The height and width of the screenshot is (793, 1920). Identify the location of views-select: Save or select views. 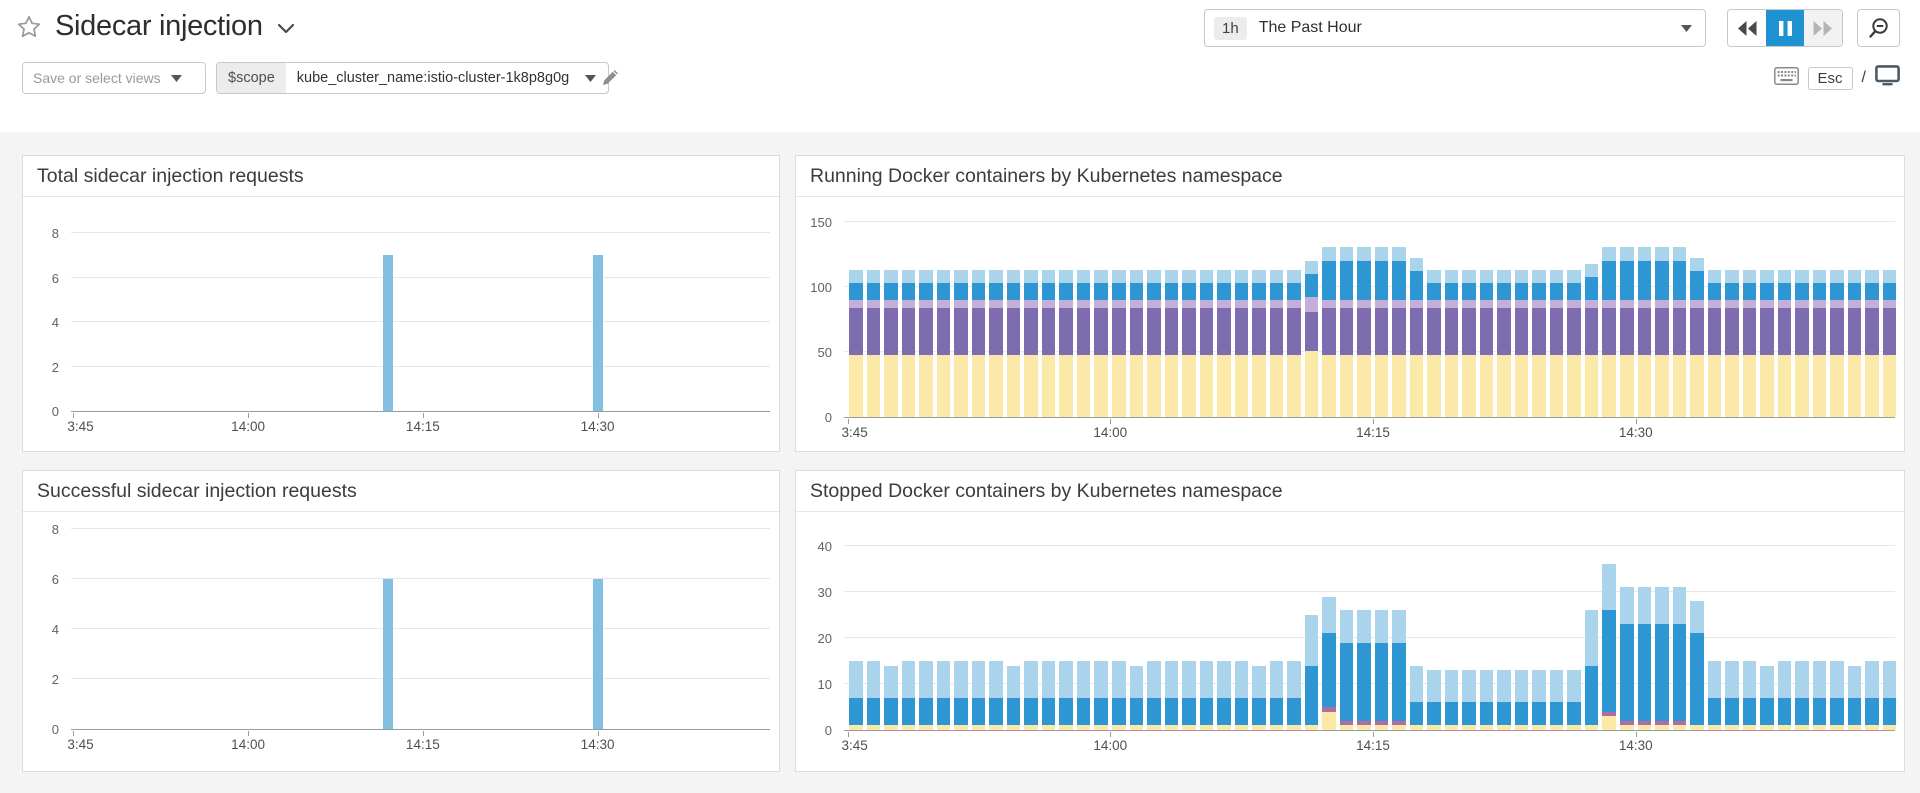
(114, 78).